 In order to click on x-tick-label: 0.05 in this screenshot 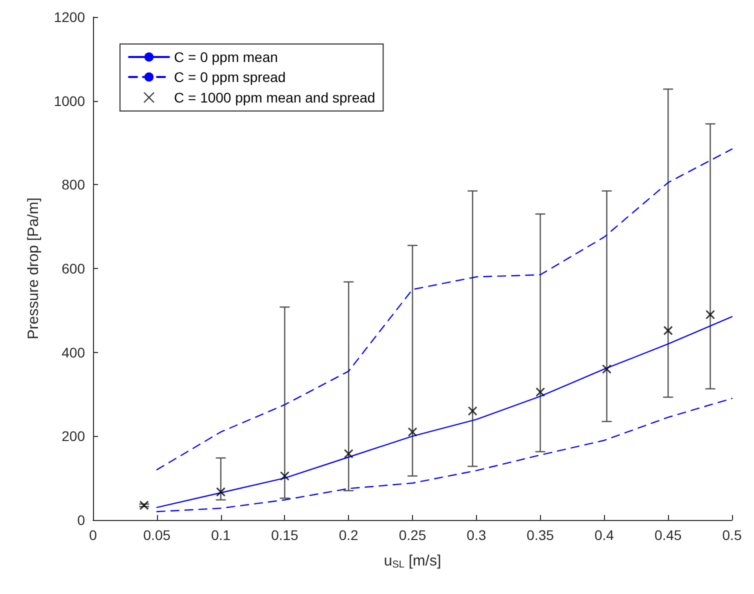, I will do `click(157, 535)`.